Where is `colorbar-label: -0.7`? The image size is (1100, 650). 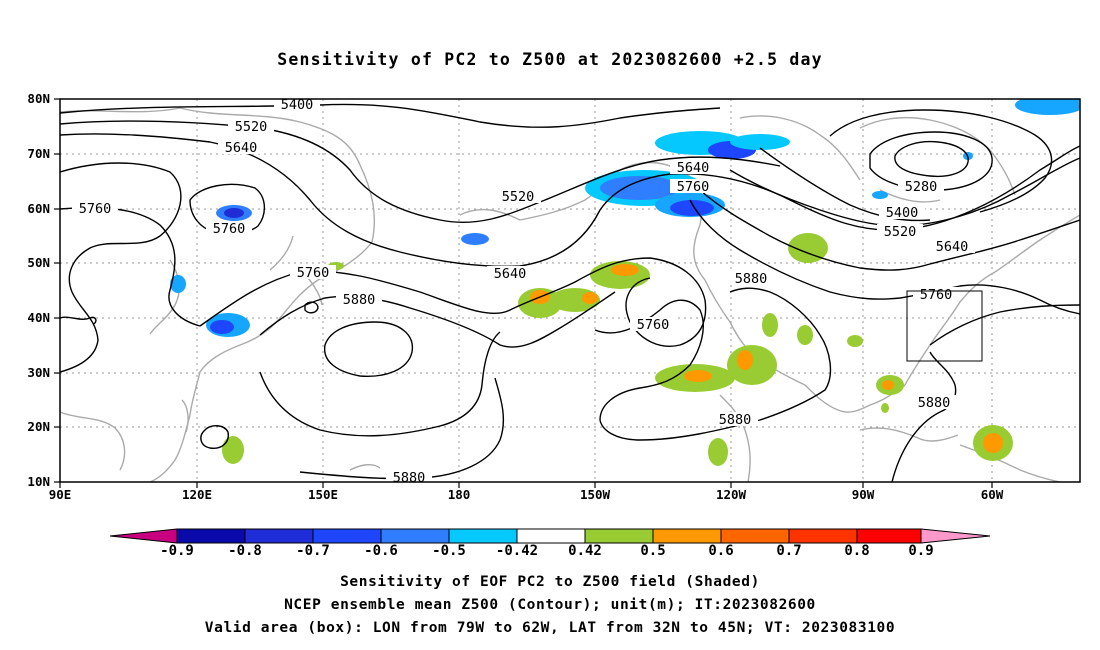
colorbar-label: -0.7 is located at coordinates (313, 551).